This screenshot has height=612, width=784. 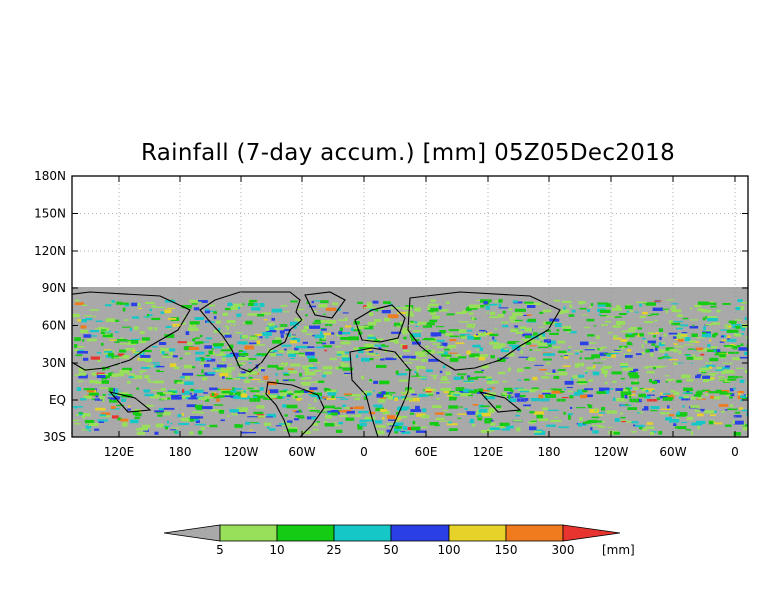 I want to click on x-tick-label: 0, so click(x=364, y=452).